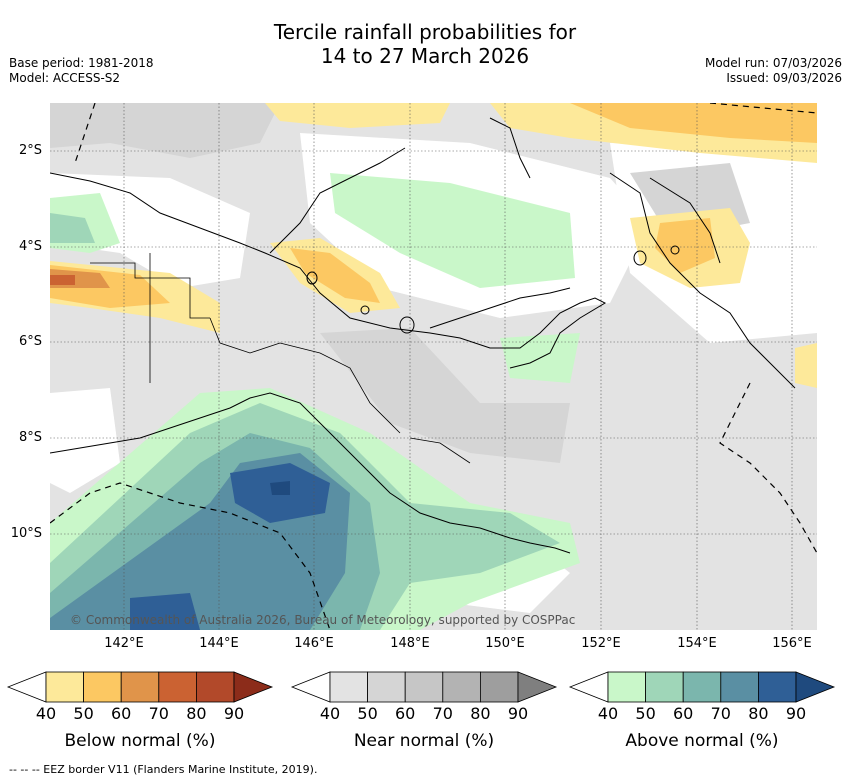  Describe the element at coordinates (505, 643) in the screenshot. I see `lon-label-150e: 150°E` at that location.